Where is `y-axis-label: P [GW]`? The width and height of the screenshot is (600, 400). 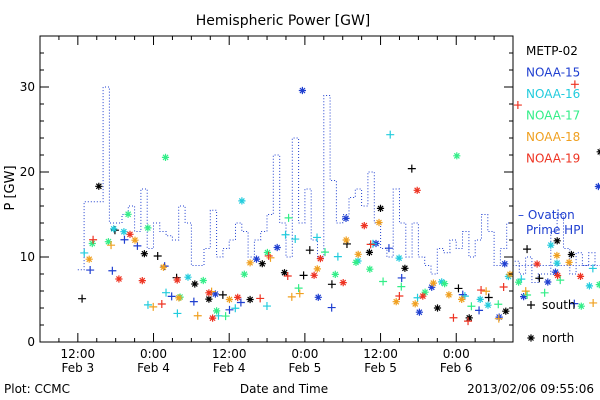 y-axis-label: P [GW] is located at coordinates (10, 187).